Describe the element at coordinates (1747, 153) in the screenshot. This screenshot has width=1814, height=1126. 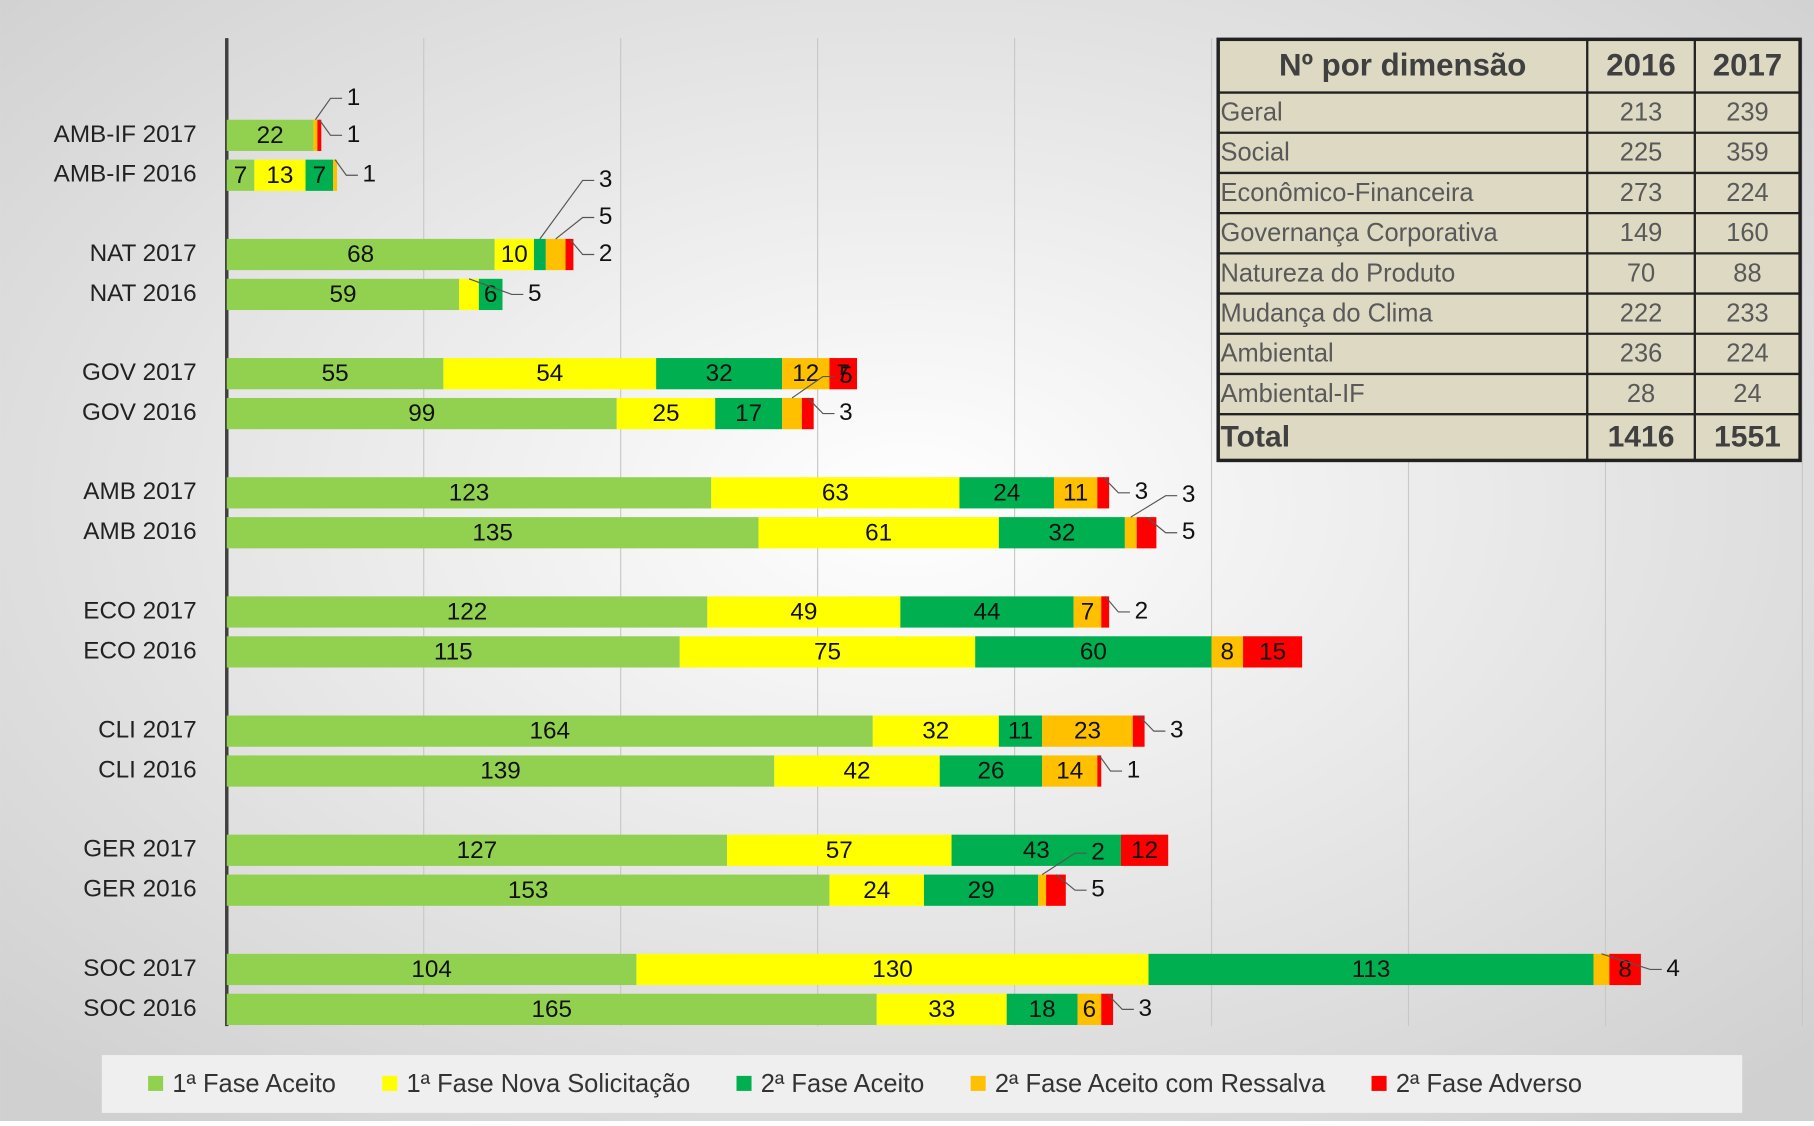
I see `table-cell: 359` at that location.